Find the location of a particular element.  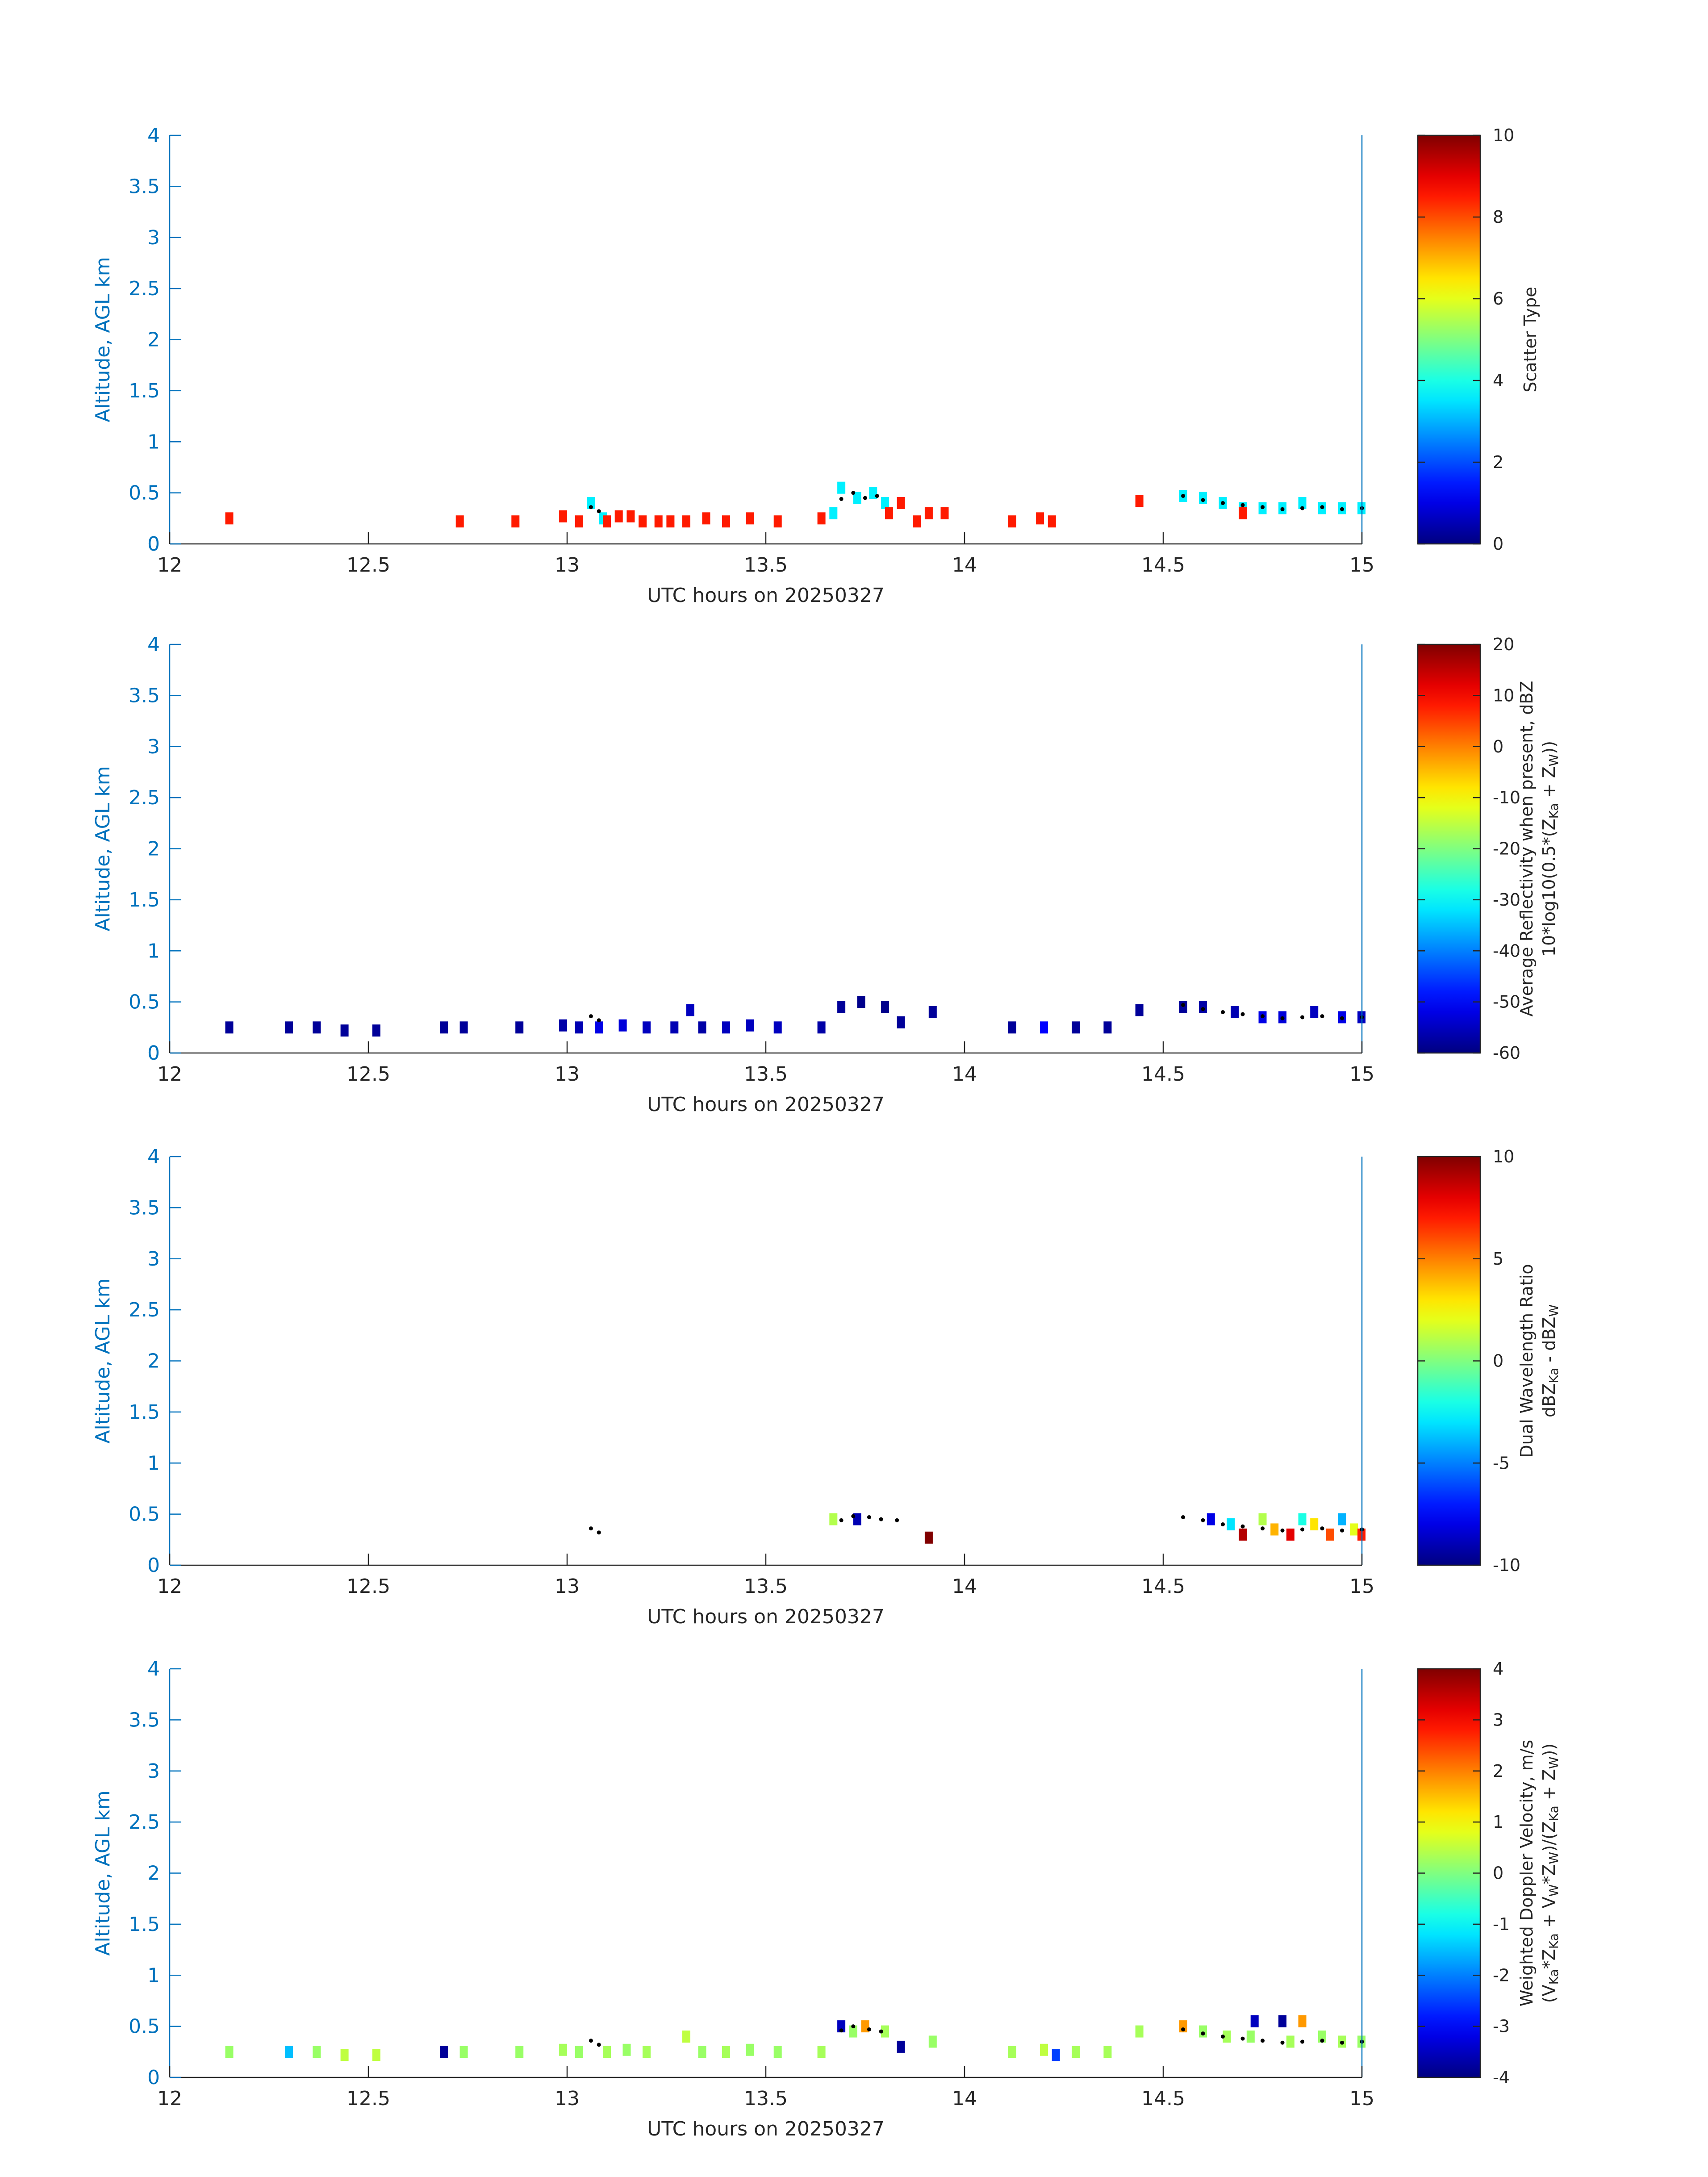

colorbar-tick-label: -60 is located at coordinates (1506, 1053).